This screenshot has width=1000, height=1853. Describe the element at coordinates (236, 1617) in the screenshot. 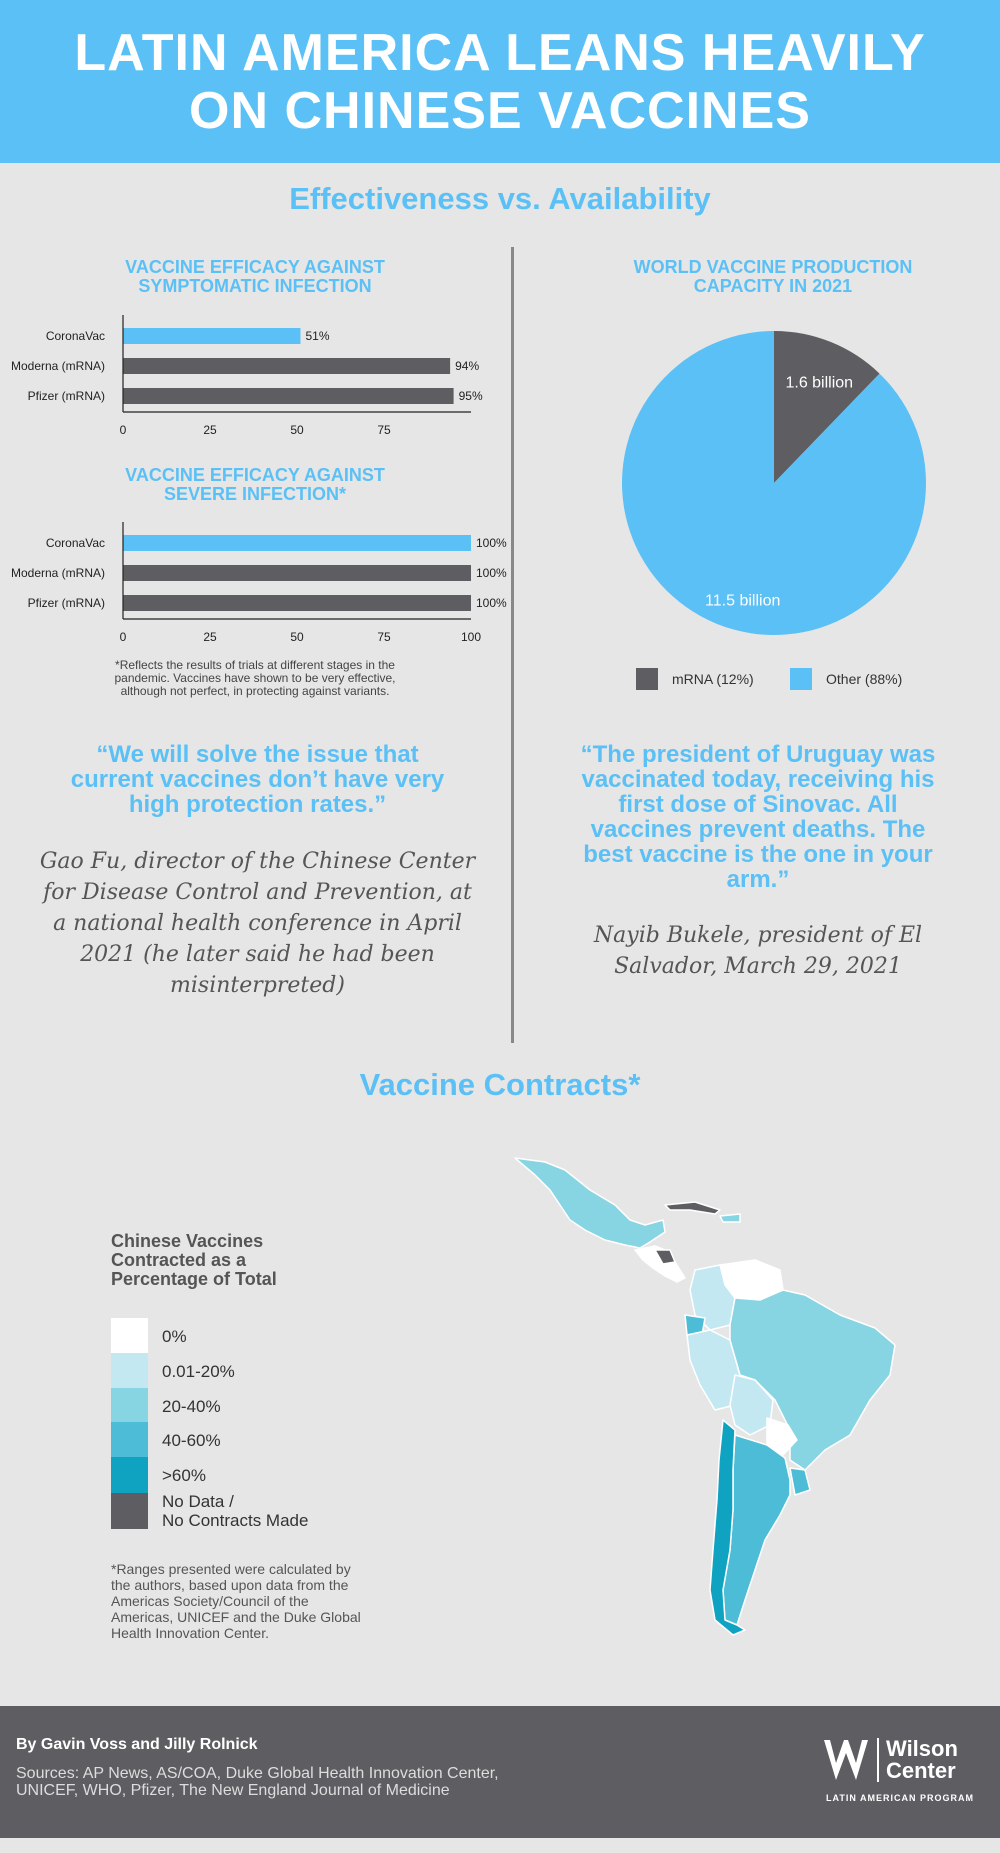

I see `map-note-line: Americas, UNICEF and the Duke Global` at that location.